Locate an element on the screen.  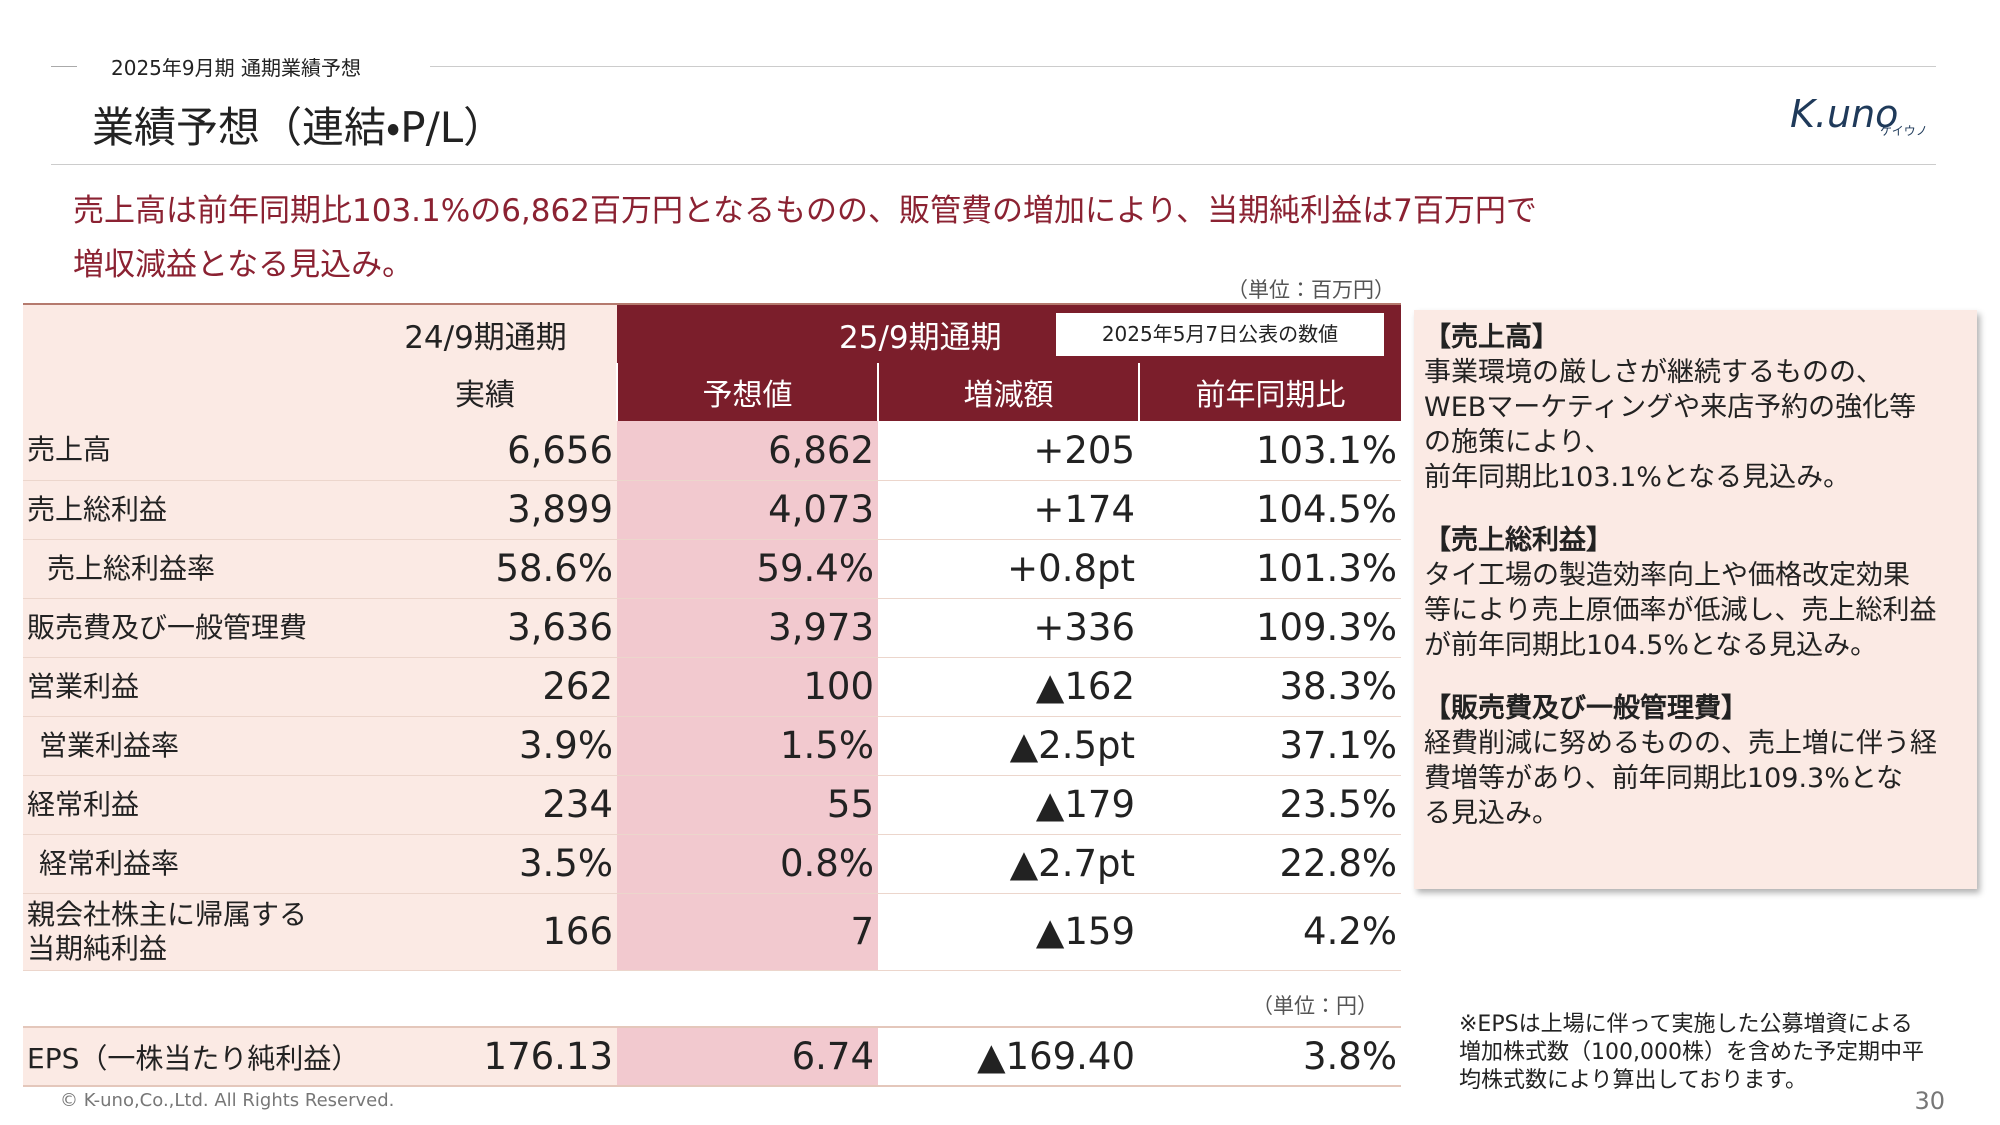
note-line: が前年同期比104.5%となる見込み。 is located at coordinates (1651, 645).